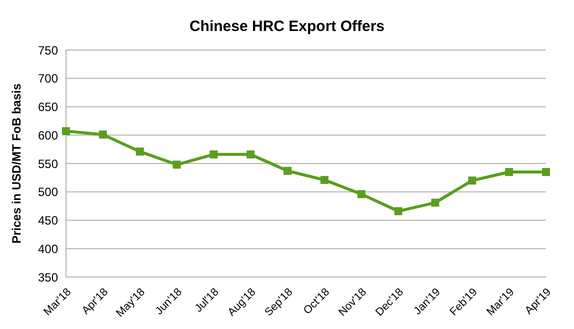 This screenshot has height=329, width=574. Describe the element at coordinates (48, 107) in the screenshot. I see `y-tick-label: 650` at that location.